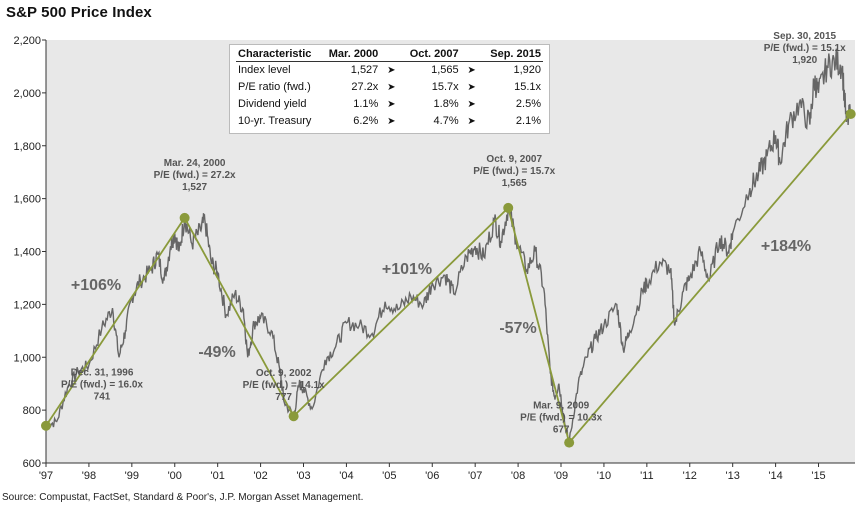 This screenshot has height=507, width=865. Describe the element at coordinates (283, 397) in the screenshot. I see `extremum-label: 777` at that location.